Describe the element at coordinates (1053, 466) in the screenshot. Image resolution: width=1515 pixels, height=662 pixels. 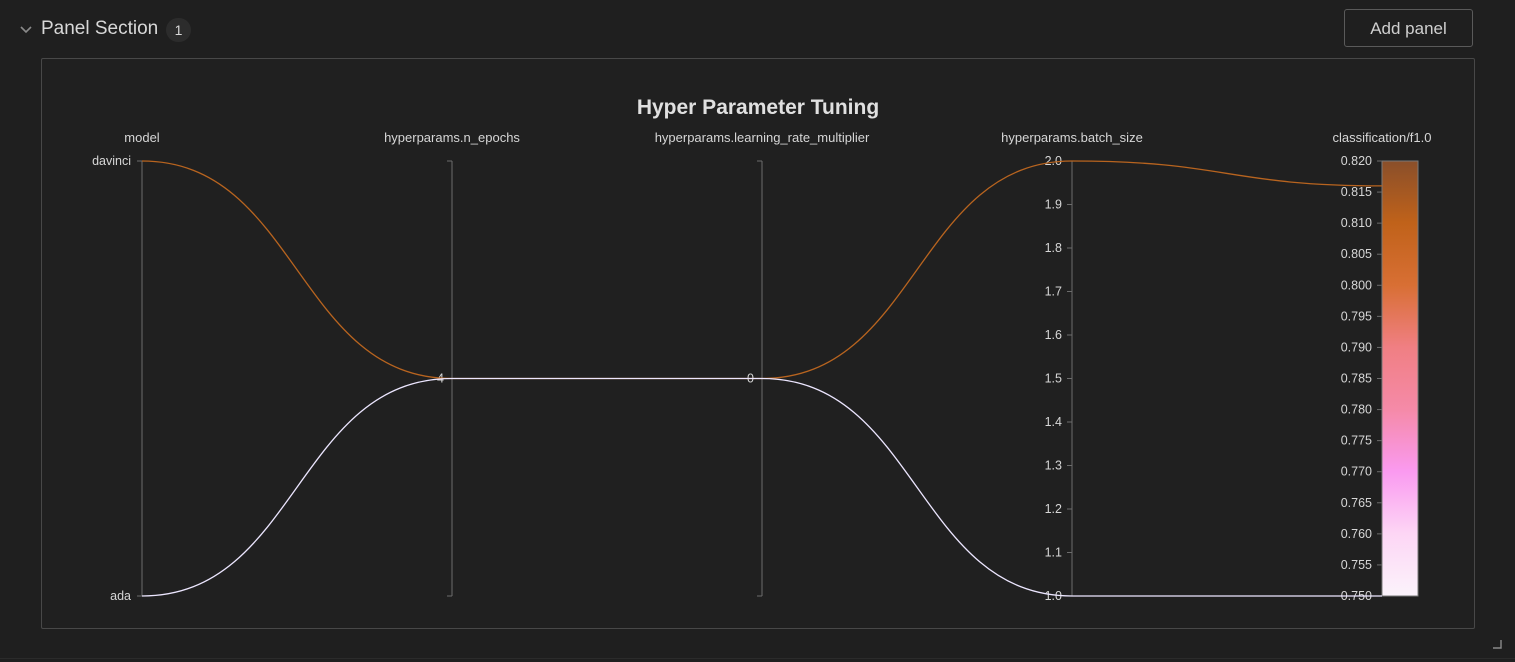
I see `tick-label-batch_size-3: 1.3` at that location.